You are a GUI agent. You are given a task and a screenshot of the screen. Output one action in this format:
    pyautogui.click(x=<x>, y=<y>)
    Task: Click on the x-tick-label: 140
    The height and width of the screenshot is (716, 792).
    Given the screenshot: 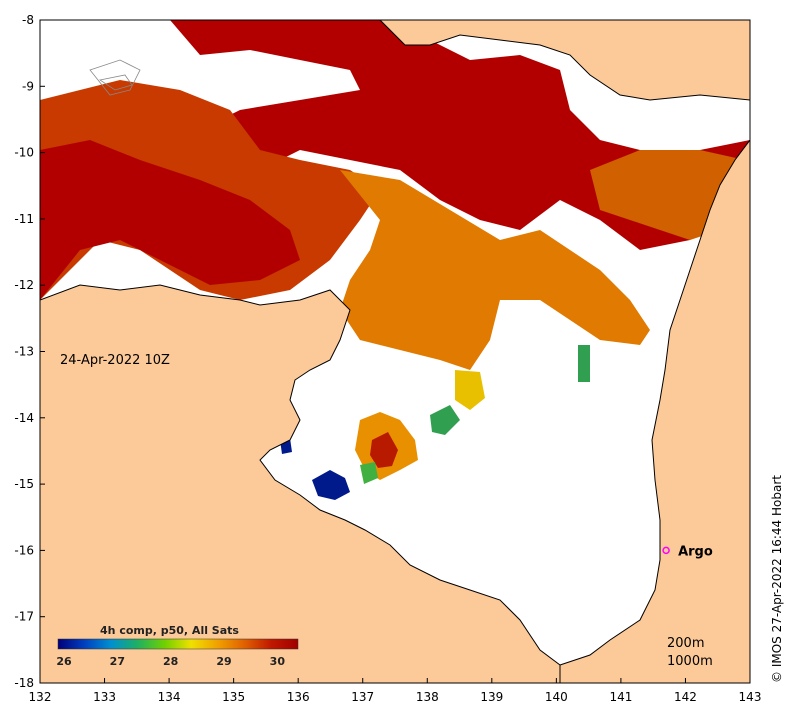 What is the action you would take?
    pyautogui.click(x=556, y=697)
    